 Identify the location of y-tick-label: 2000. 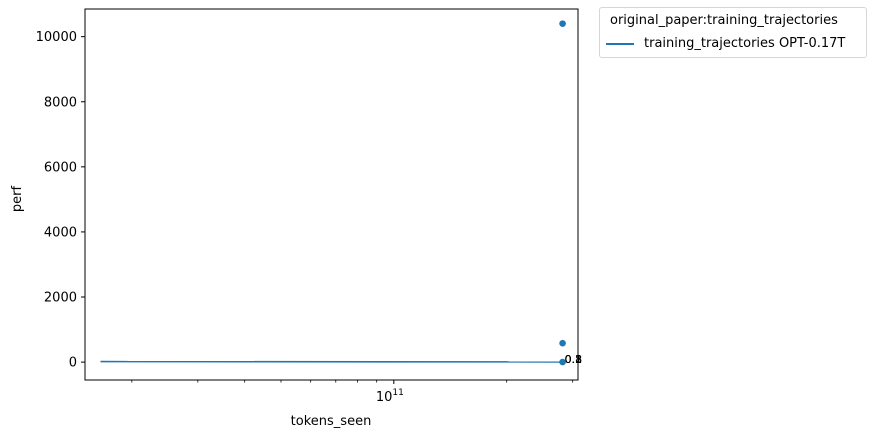
(60, 298).